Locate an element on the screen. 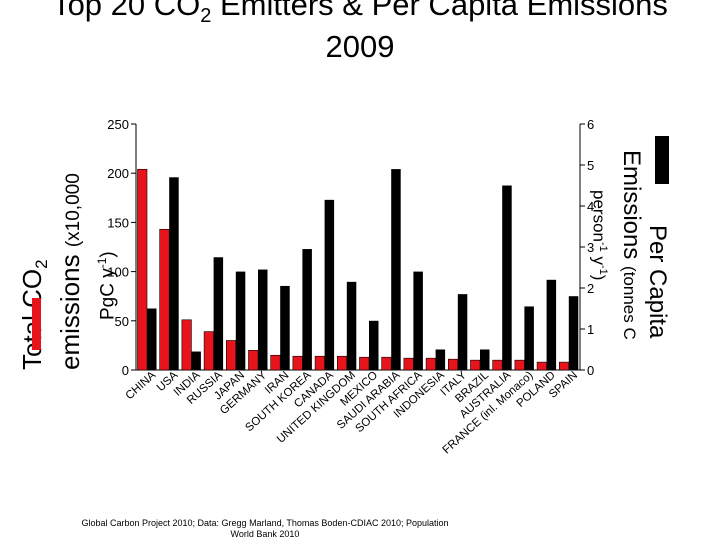 This screenshot has width=720, height=540. y-left-tick-label: 0 is located at coordinates (125, 370).